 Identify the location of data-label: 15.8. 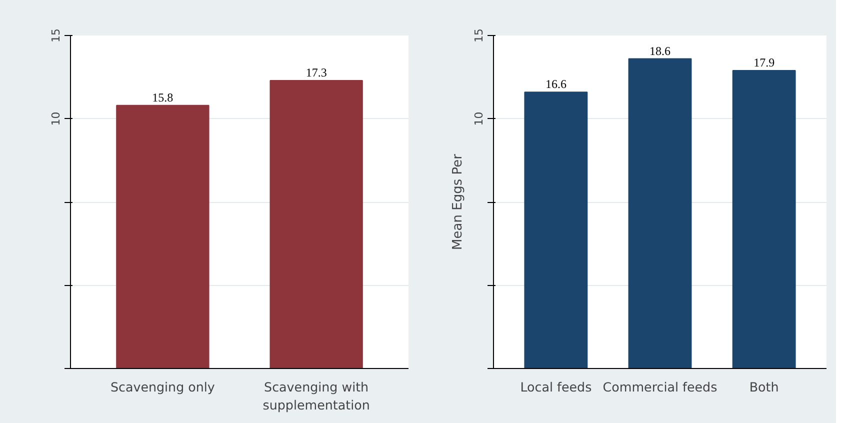
(163, 97).